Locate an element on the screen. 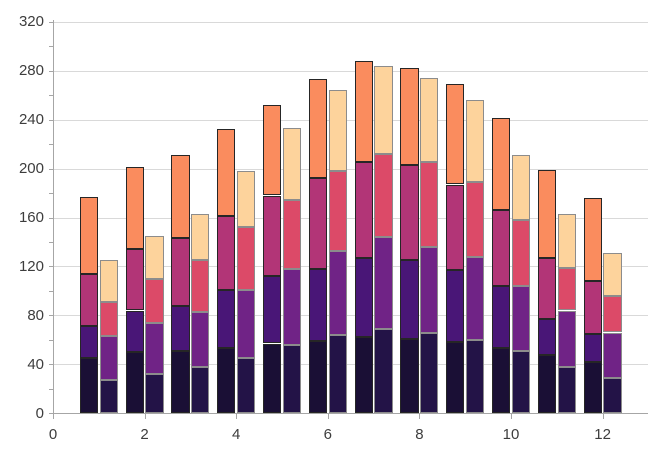 This screenshot has height=464, width=659. y-axis-tick-label: 240 is located at coordinates (31, 120).